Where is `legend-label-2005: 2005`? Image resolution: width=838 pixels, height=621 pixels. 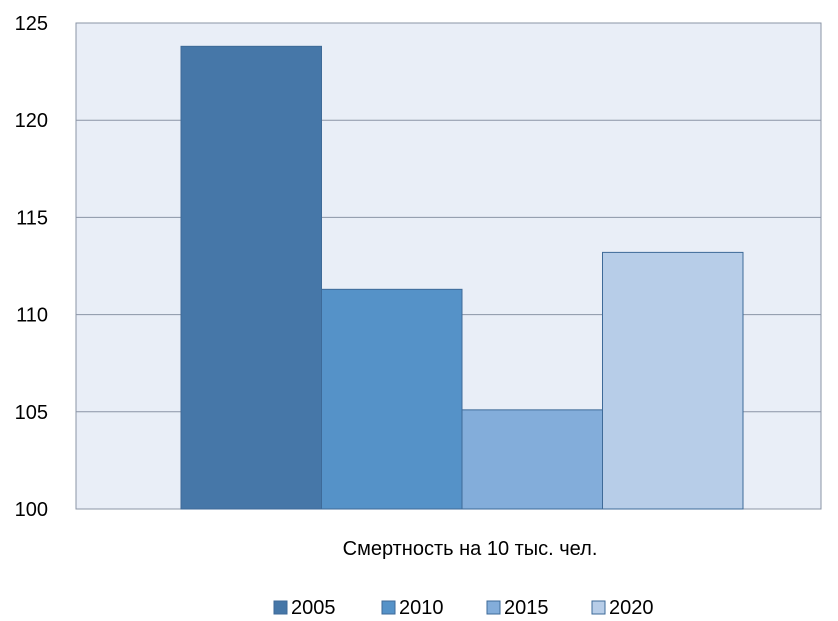
legend-label-2005: 2005 is located at coordinates (313, 608).